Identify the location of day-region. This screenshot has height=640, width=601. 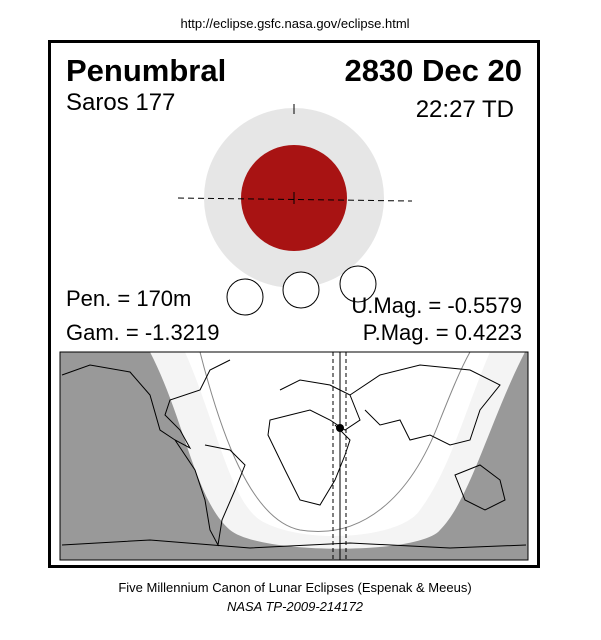
(337, 444).